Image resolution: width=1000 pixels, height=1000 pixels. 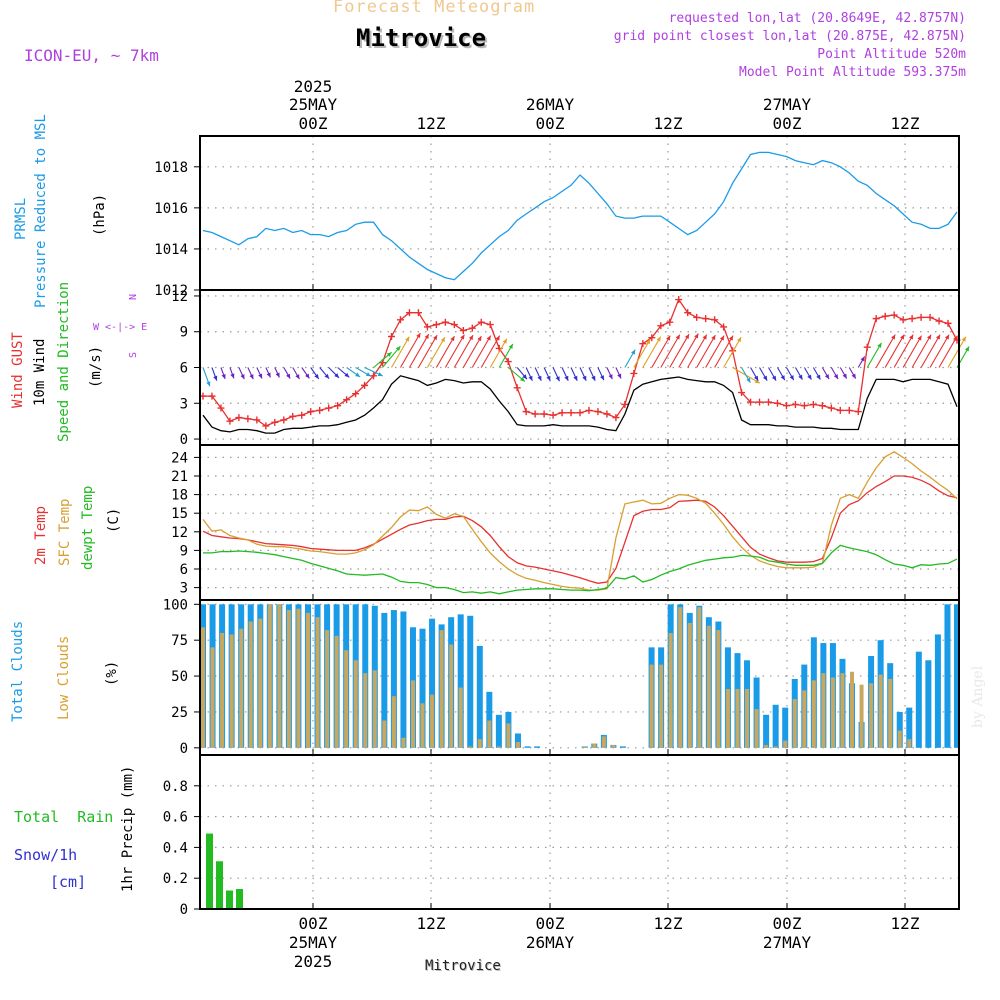 I want to click on y-tick-label: 75, so click(x=179, y=641).